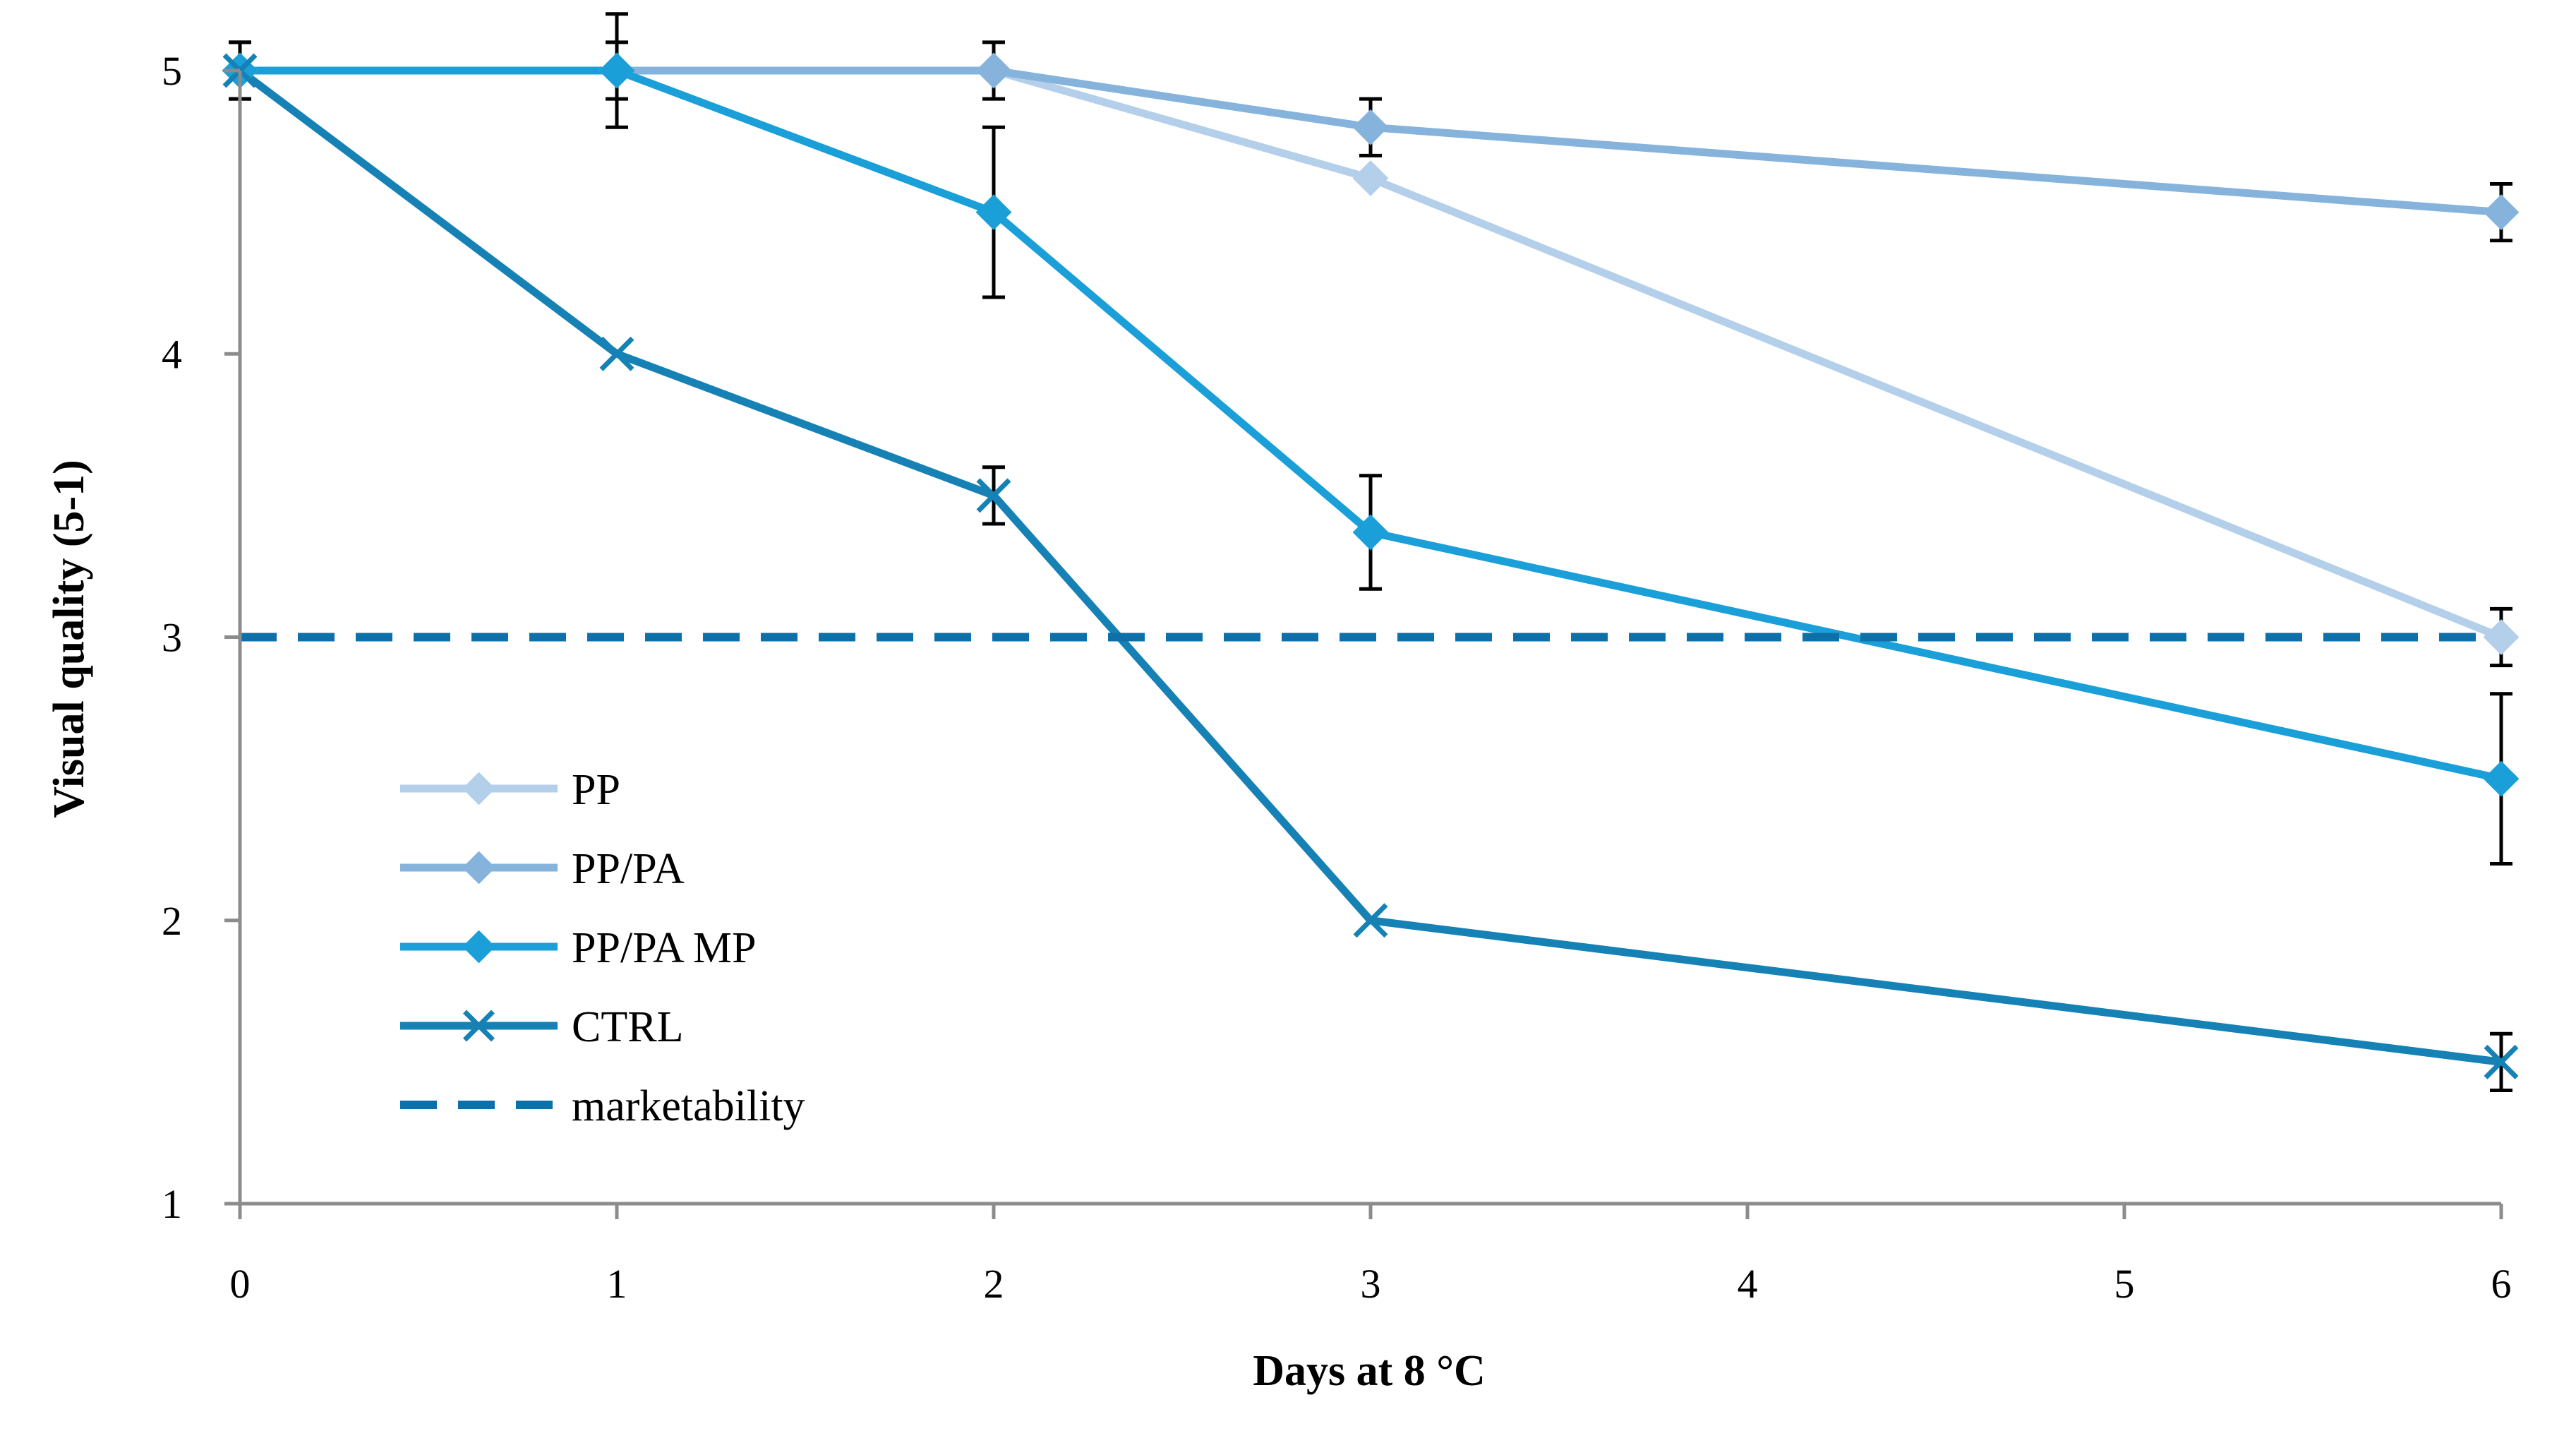 The image size is (2576, 1431). What do you see at coordinates (1748, 1284) in the screenshot?
I see `x-tick-label: 4` at bounding box center [1748, 1284].